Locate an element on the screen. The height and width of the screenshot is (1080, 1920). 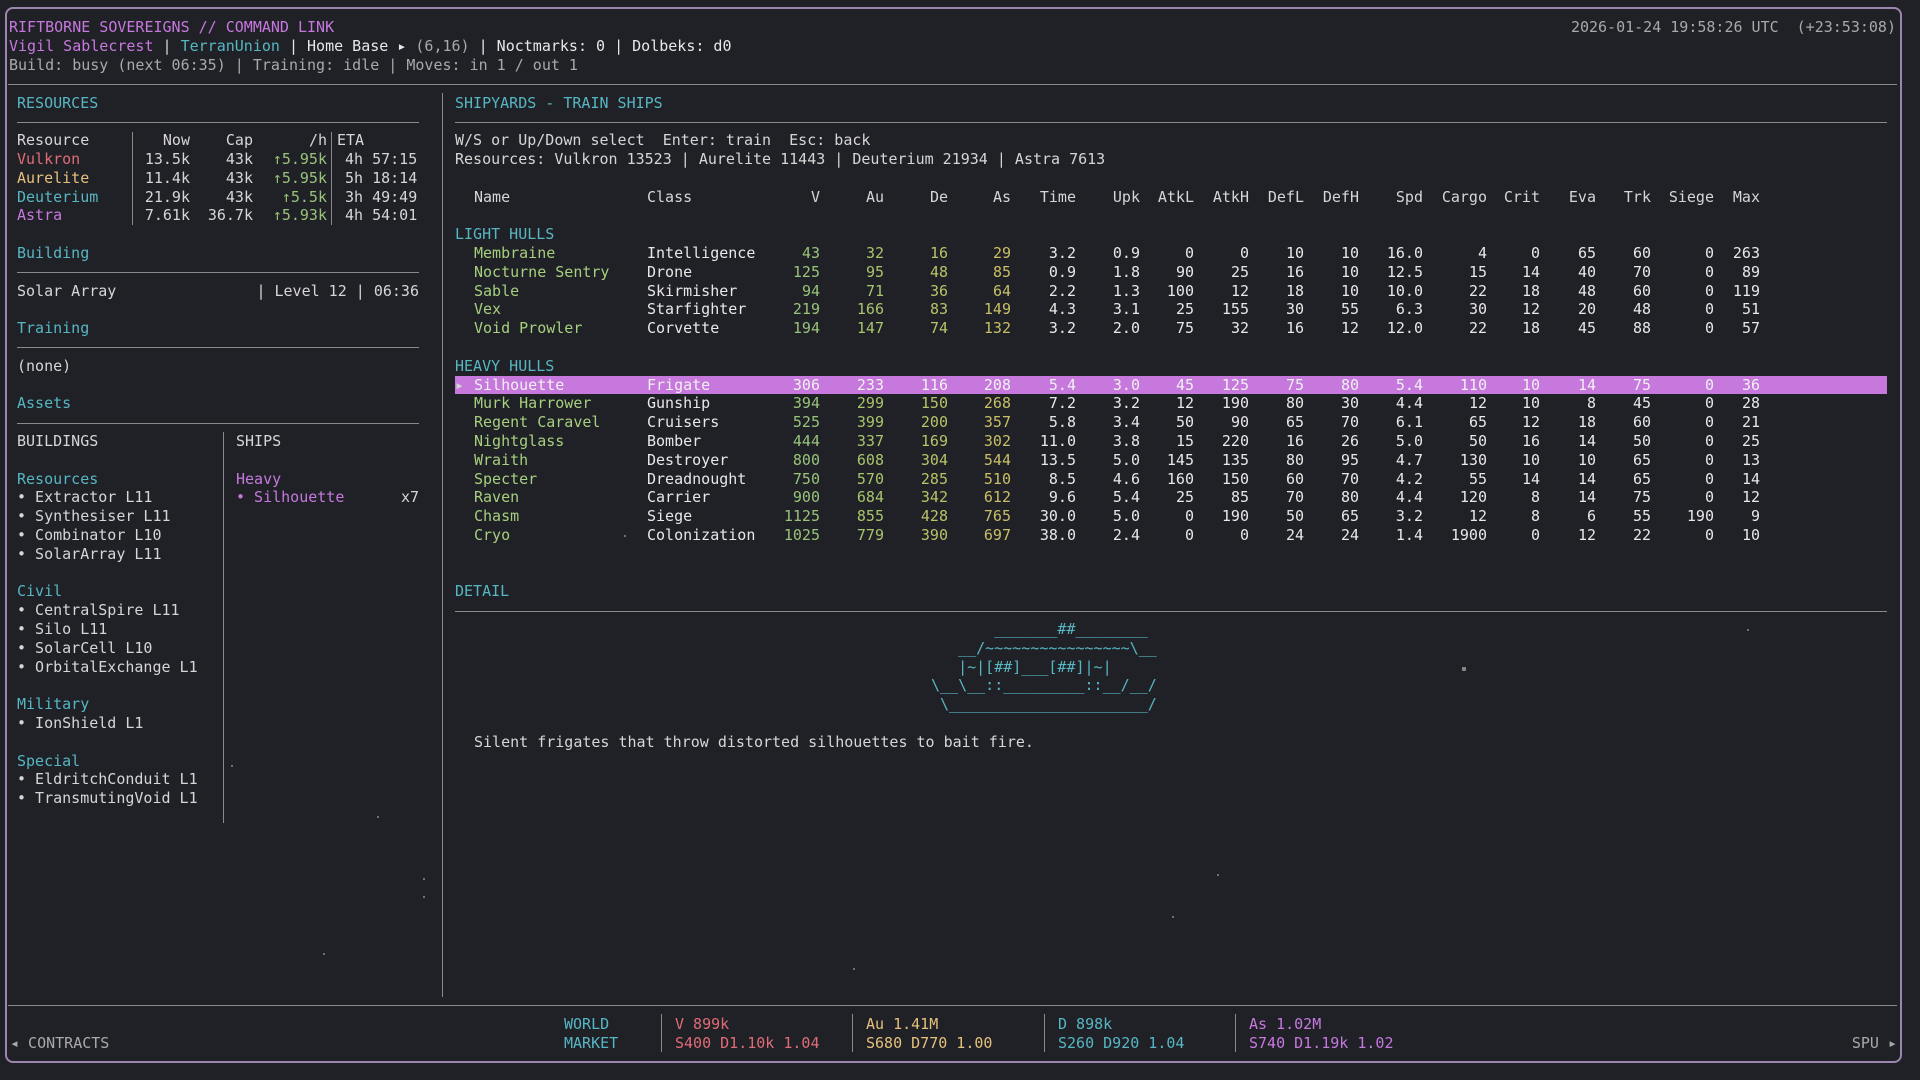
selection-marker: ▸ is located at coordinates (460, 384).